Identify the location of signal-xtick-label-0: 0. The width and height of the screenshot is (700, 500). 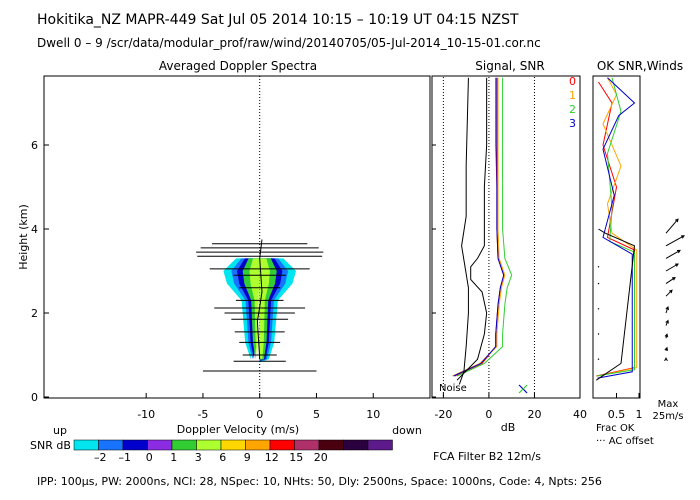
(488, 414).